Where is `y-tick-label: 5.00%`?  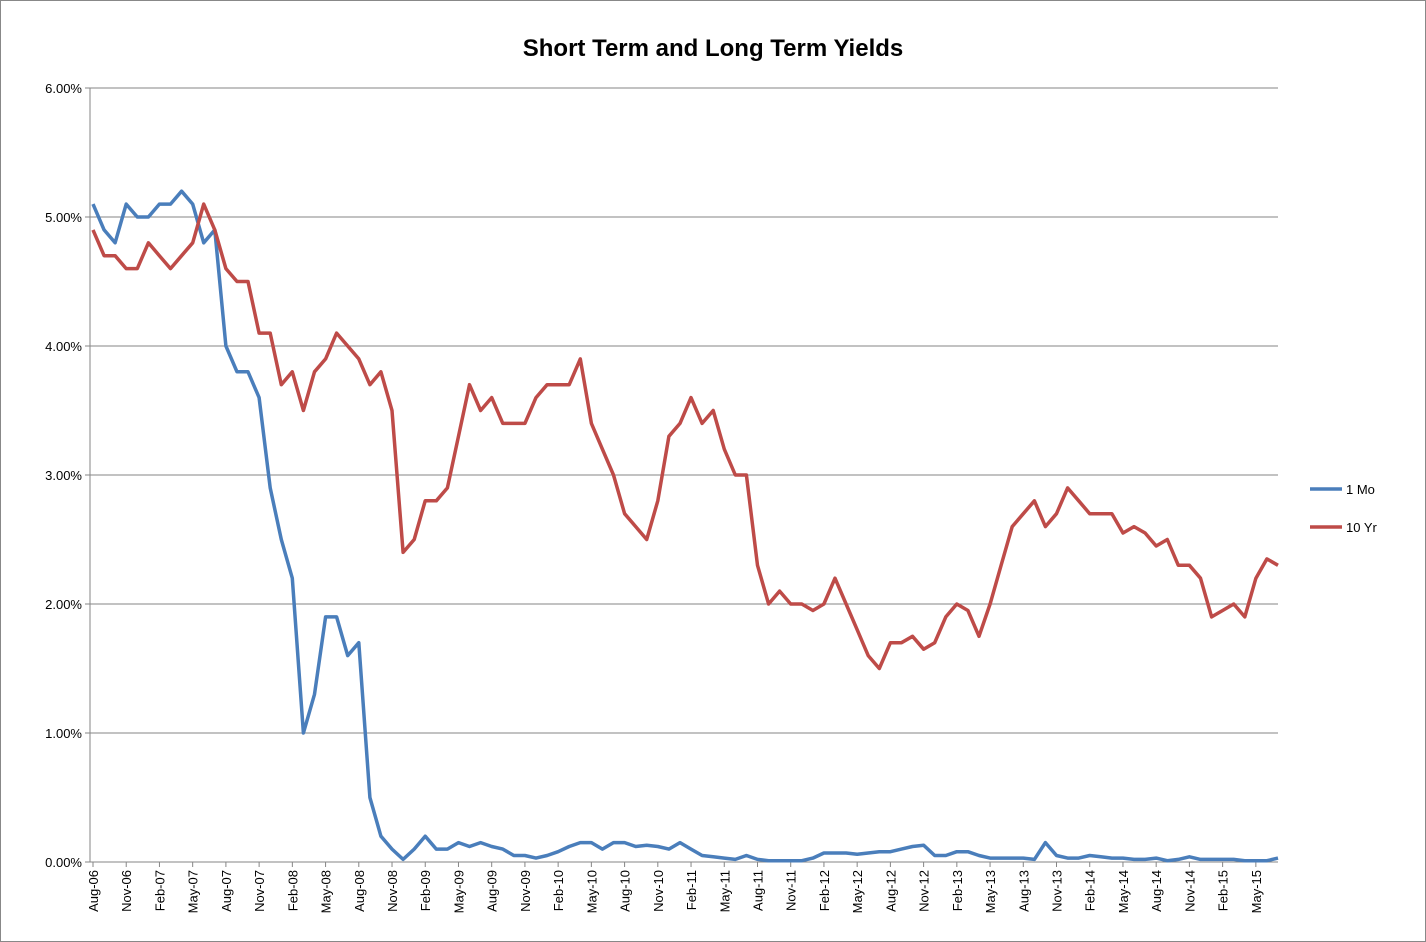 y-tick-label: 5.00% is located at coordinates (63, 217).